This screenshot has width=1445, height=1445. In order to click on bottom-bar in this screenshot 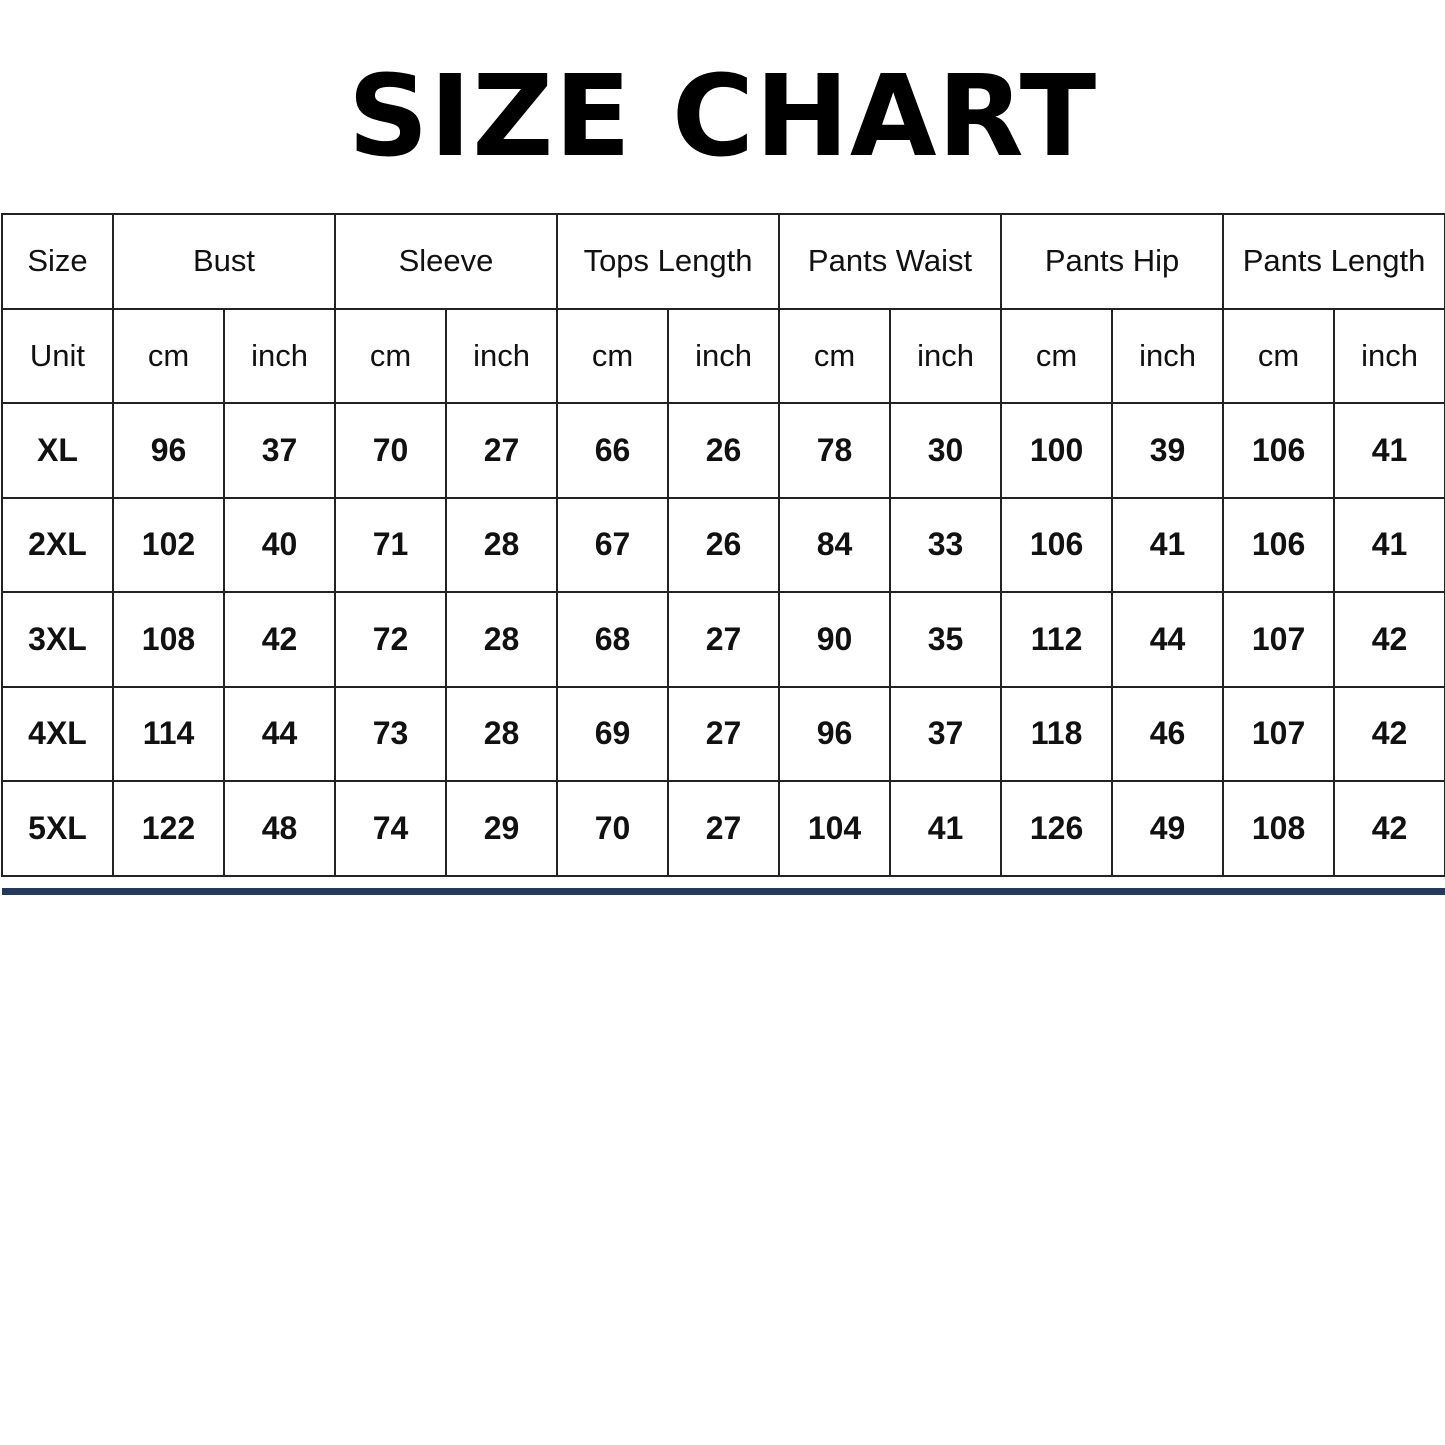, I will do `click(723, 891)`.